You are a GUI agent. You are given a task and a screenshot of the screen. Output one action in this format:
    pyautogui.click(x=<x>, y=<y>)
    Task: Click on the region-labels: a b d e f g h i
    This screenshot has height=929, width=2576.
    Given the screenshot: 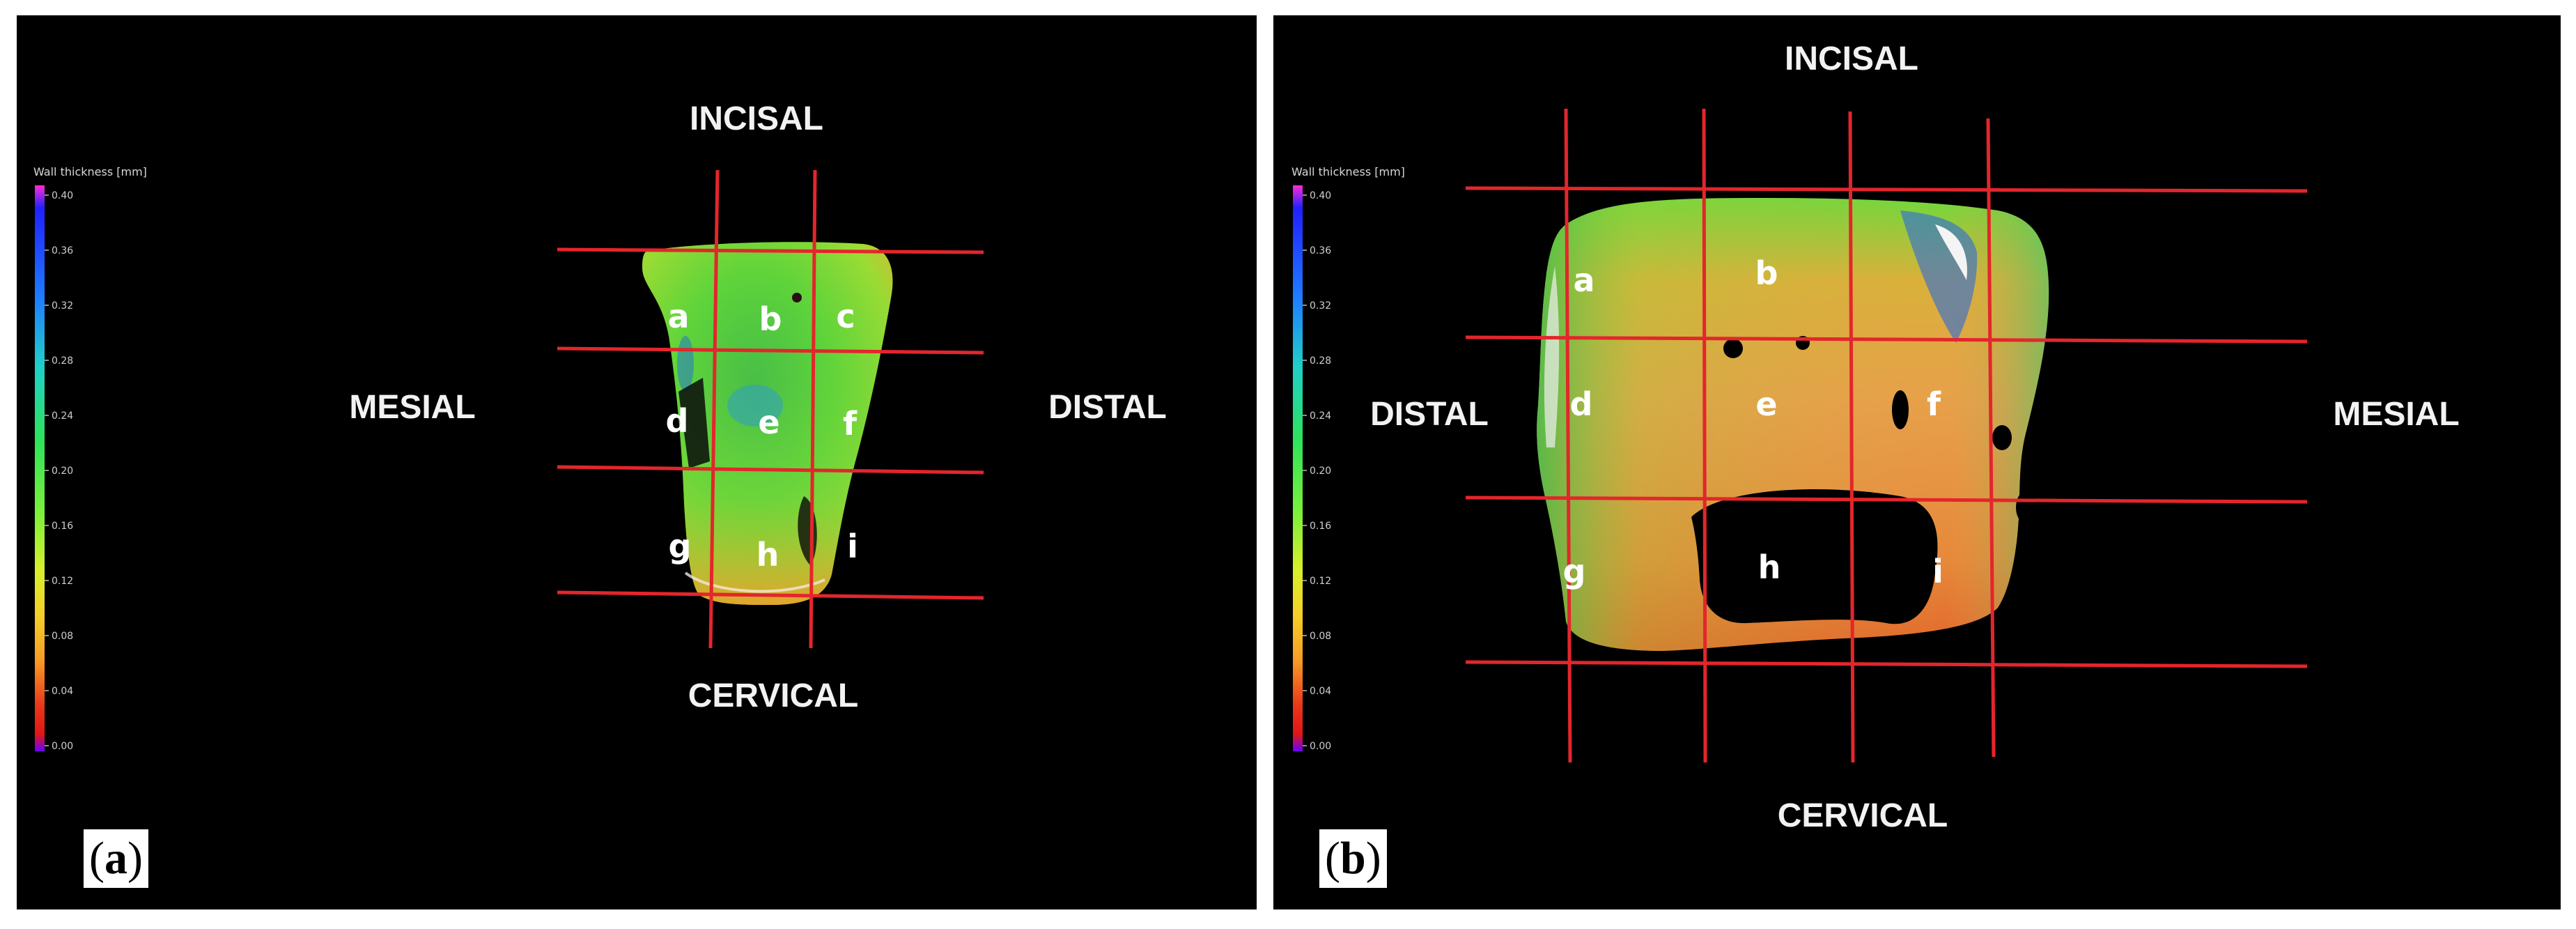 What is the action you would take?
    pyautogui.click(x=1753, y=422)
    